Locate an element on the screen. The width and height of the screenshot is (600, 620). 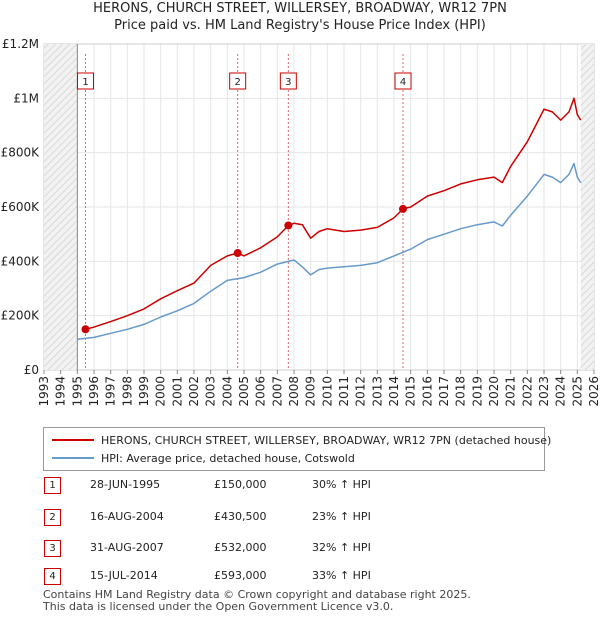
sale-date: 16-AUG-2004 is located at coordinates (127, 516).